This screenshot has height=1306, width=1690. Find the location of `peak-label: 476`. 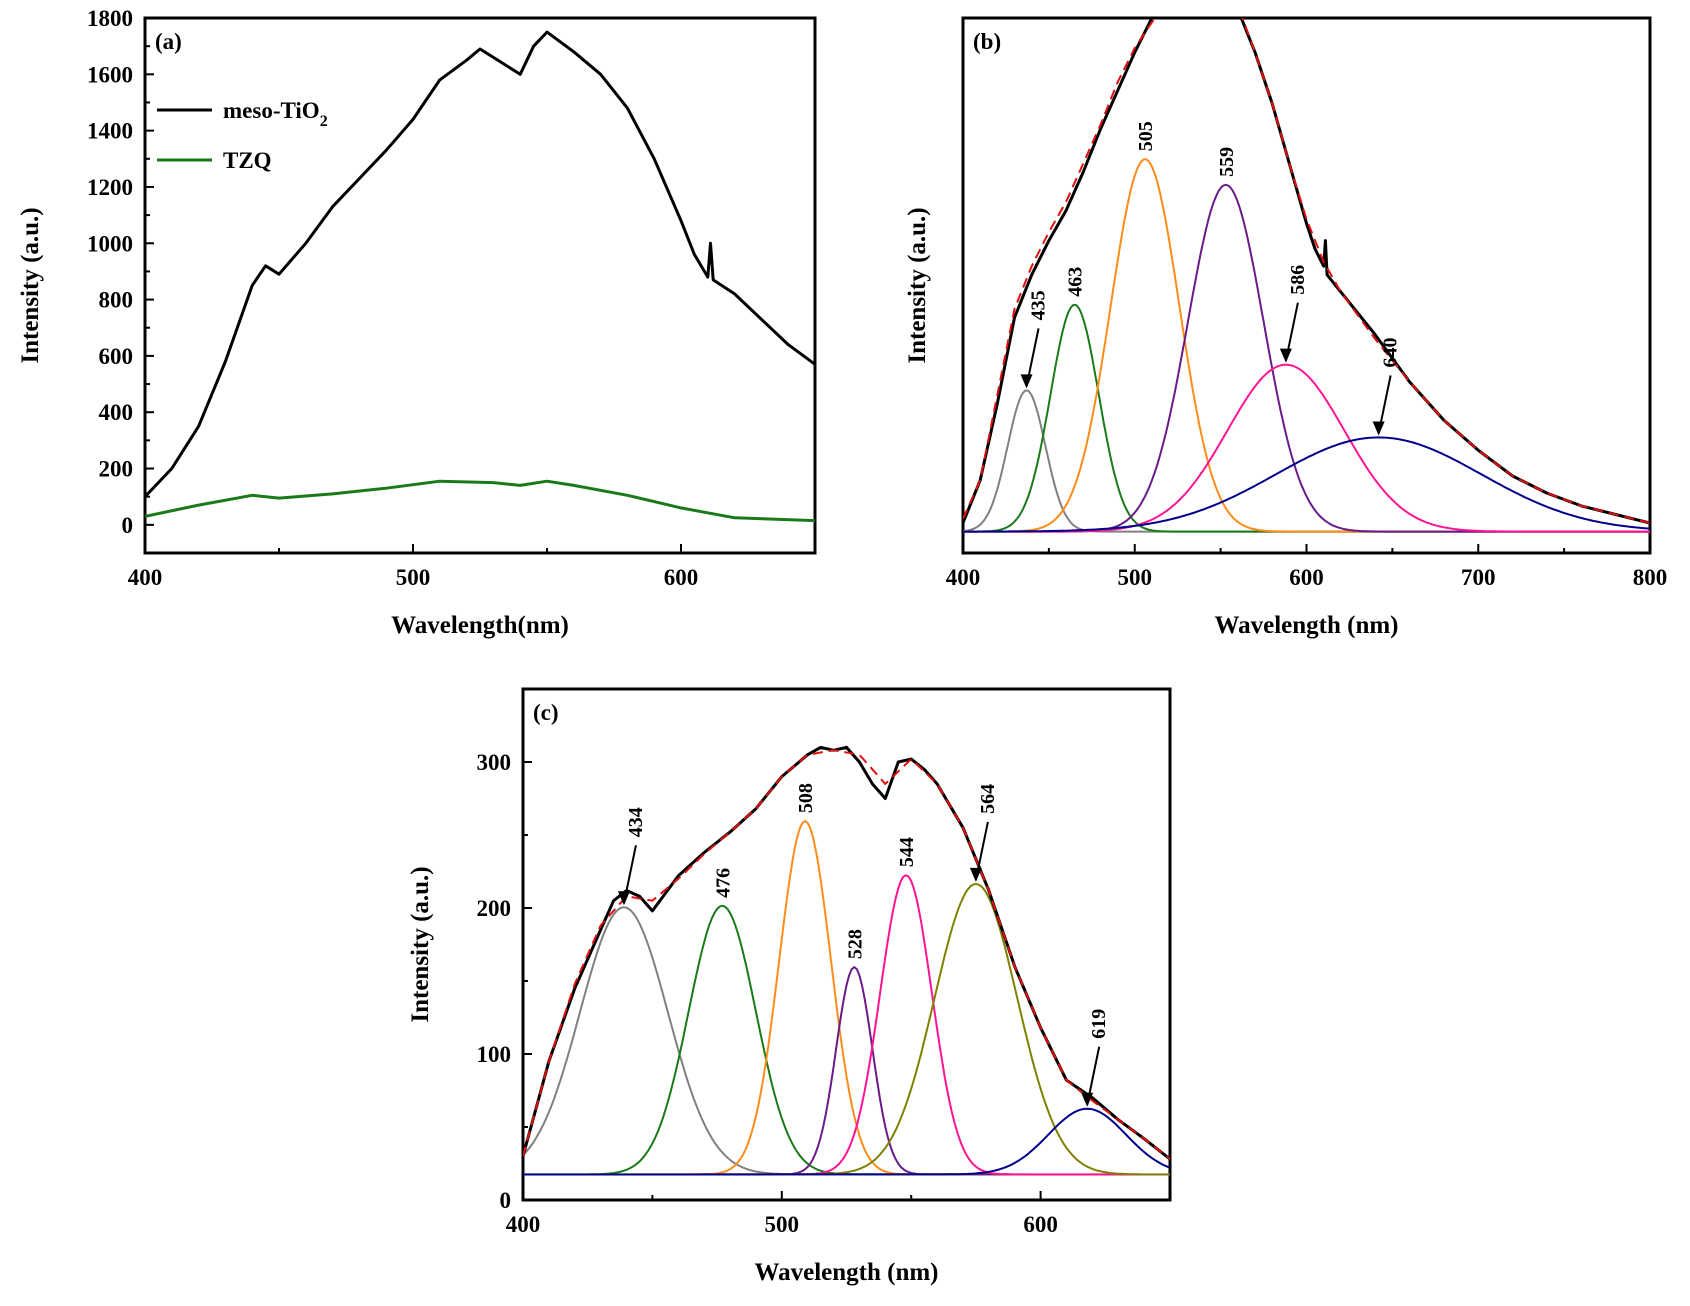

peak-label: 476 is located at coordinates (723, 883).